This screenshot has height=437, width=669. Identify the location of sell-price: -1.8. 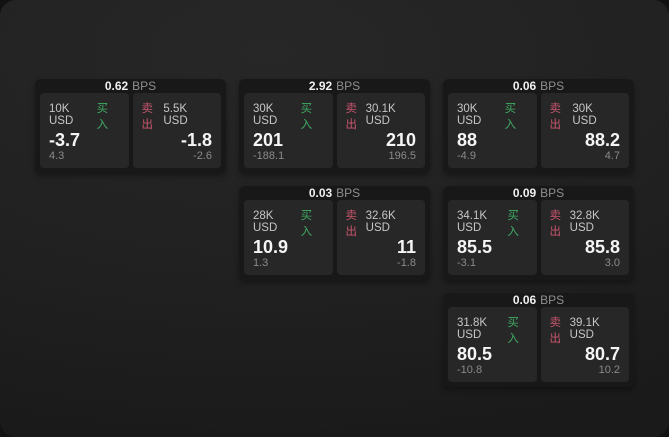
(196, 140).